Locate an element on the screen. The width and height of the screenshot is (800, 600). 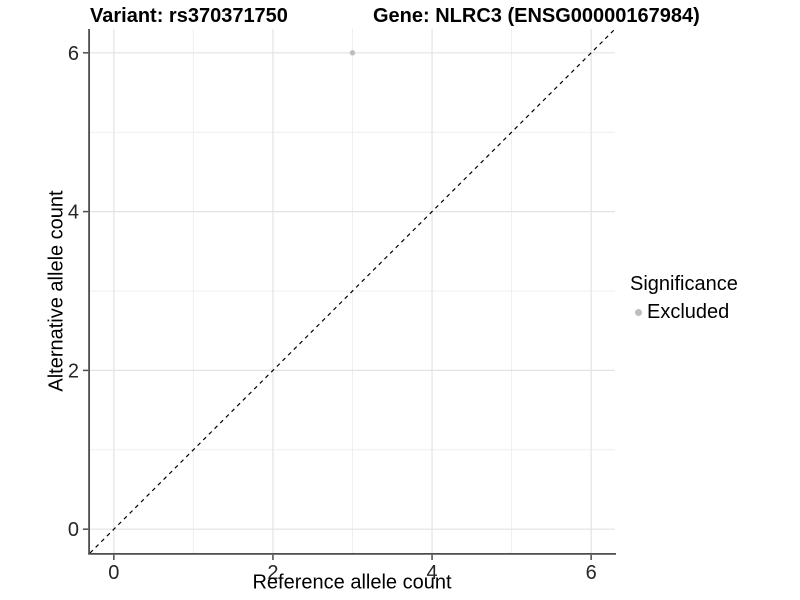
plot-title-variant: Variant: rs370371750 is located at coordinates (189, 16).